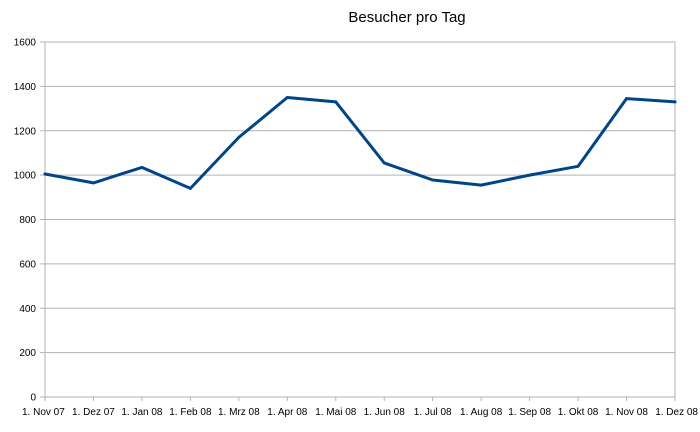 The width and height of the screenshot is (700, 432). I want to click on x-tick-label: 1. Nov 08, so click(626, 412).